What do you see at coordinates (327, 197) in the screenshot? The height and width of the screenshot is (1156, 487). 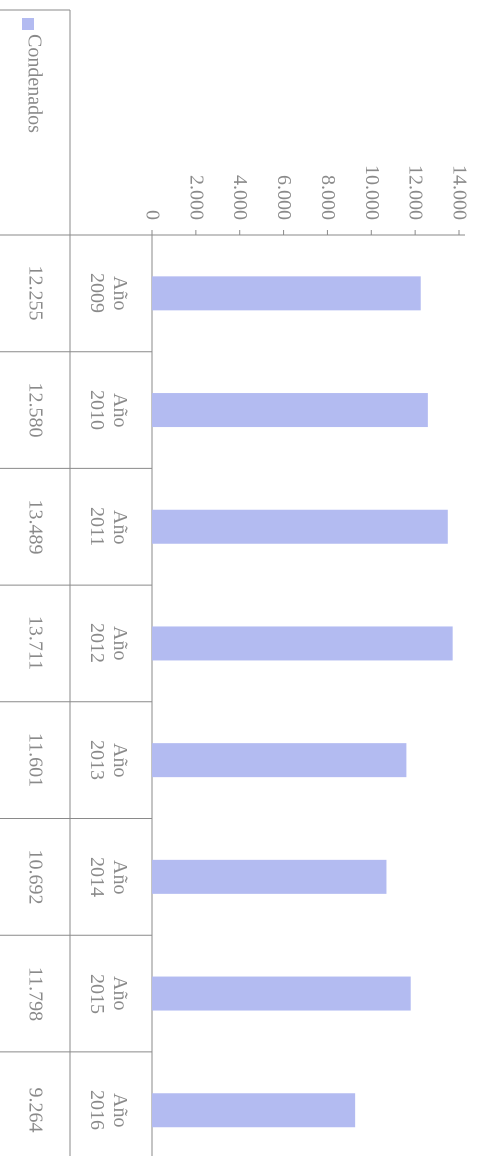 I see `x-tick-label: 8.000` at bounding box center [327, 197].